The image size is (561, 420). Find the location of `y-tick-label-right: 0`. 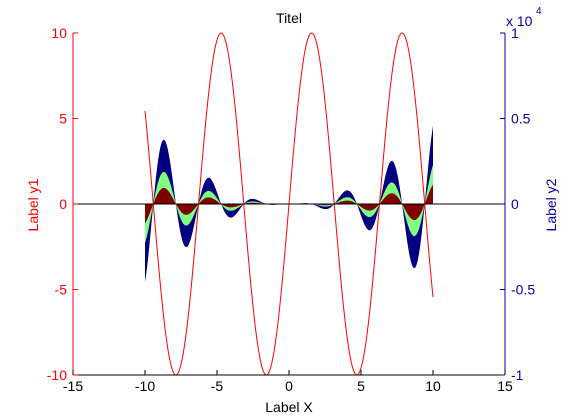

y-tick-label-right: 0 is located at coordinates (515, 204).